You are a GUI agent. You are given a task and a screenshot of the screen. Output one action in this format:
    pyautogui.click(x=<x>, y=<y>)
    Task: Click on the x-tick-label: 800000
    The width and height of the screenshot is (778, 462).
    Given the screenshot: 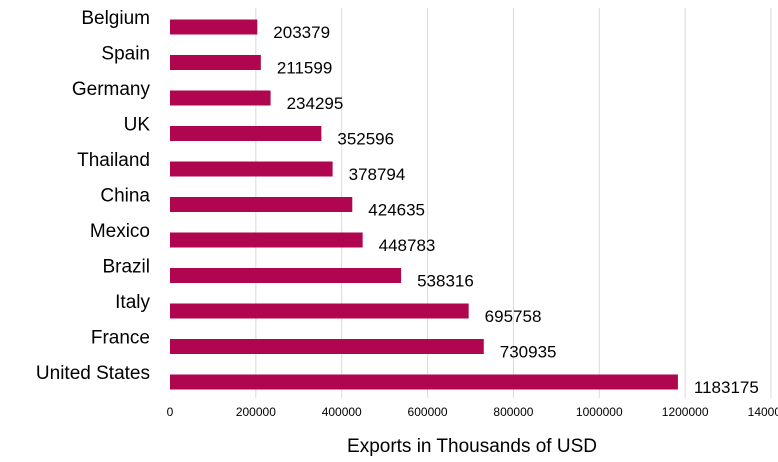 What is the action you would take?
    pyautogui.click(x=513, y=412)
    